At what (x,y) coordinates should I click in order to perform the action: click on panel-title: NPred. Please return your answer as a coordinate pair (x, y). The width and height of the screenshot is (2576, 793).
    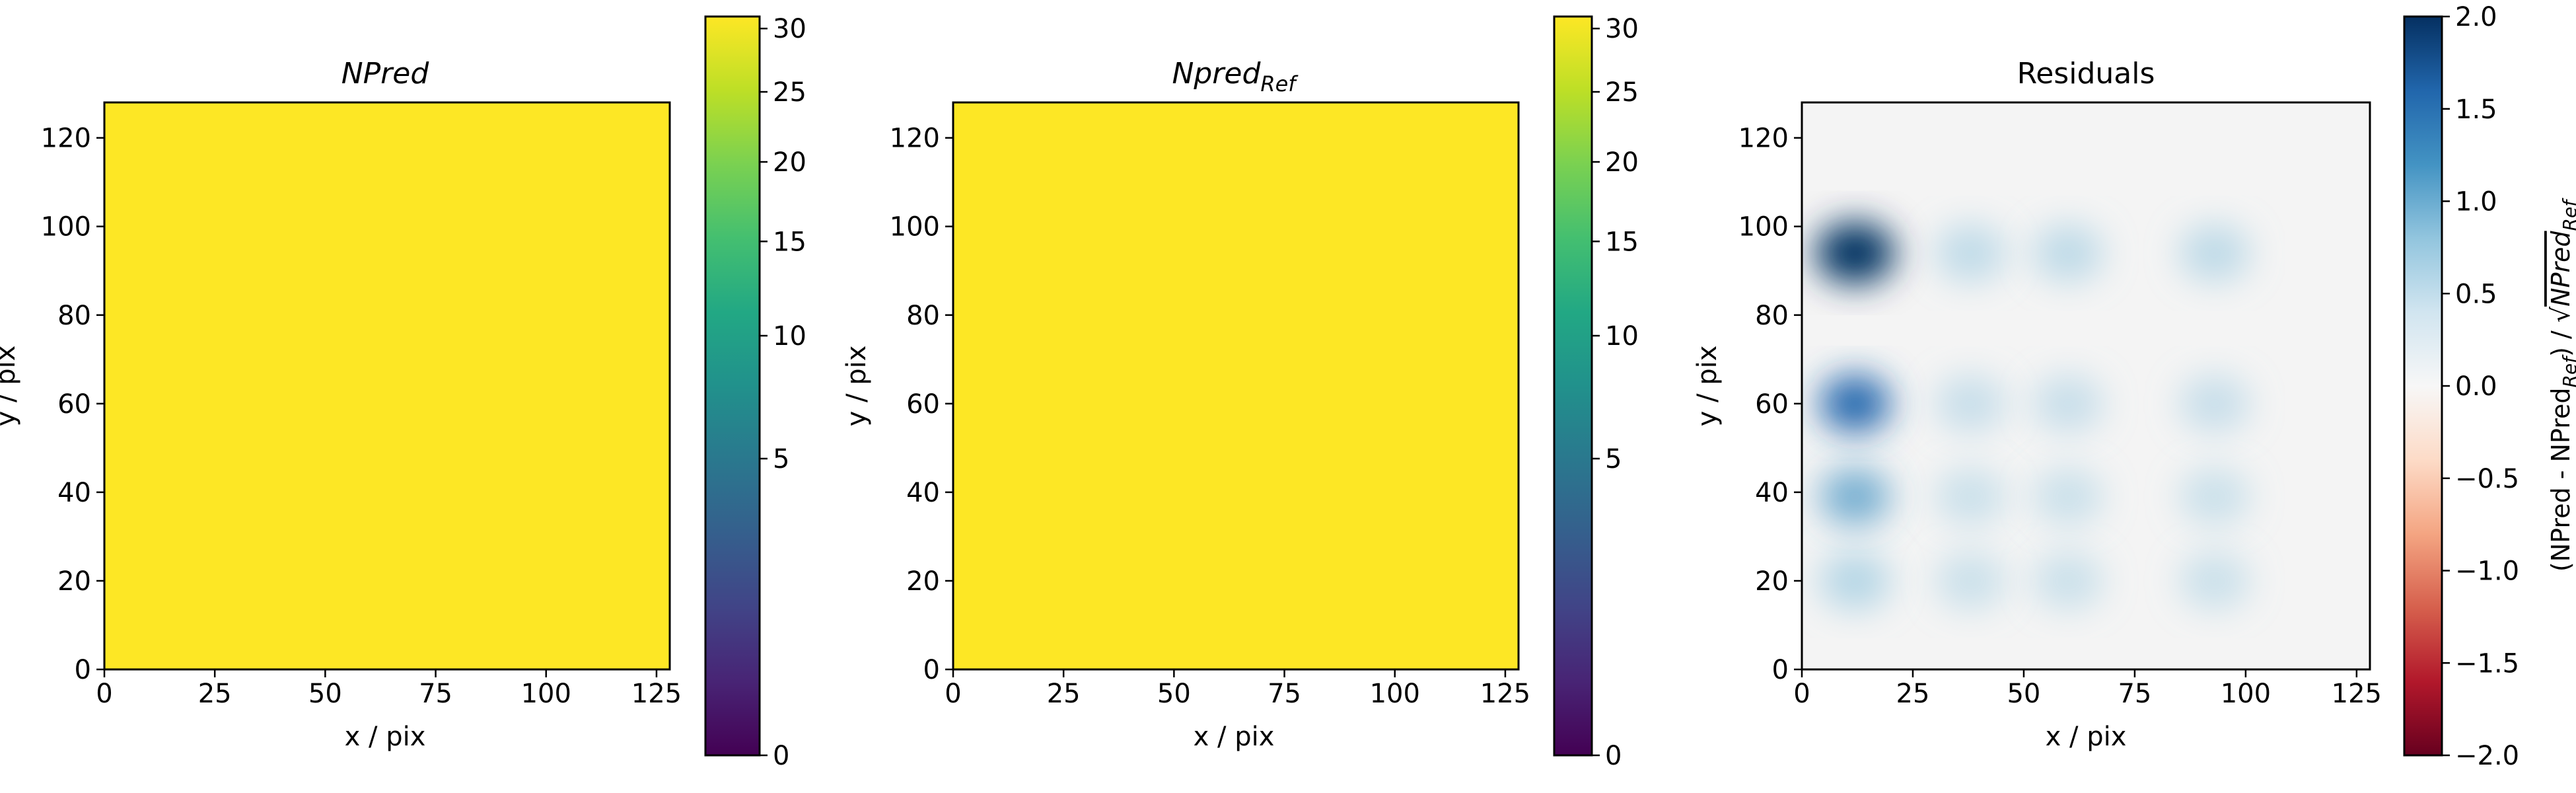
    Looking at the image, I should click on (386, 74).